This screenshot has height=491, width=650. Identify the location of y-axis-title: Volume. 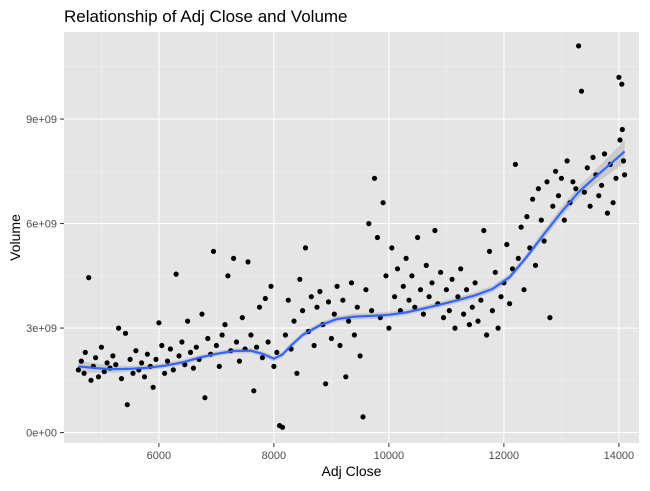
(15, 237).